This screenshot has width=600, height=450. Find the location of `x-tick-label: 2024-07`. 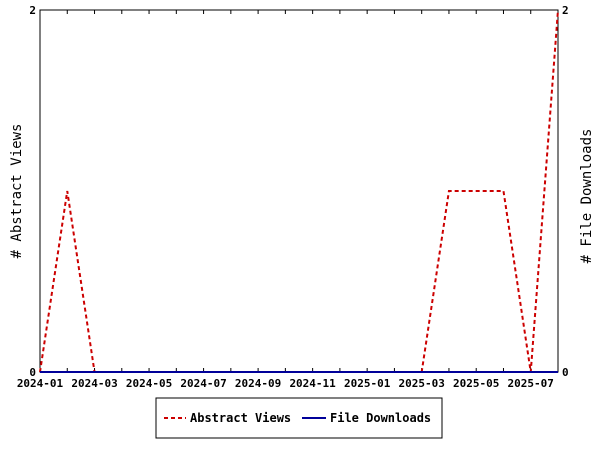

x-tick-label: 2024-07 is located at coordinates (203, 383).